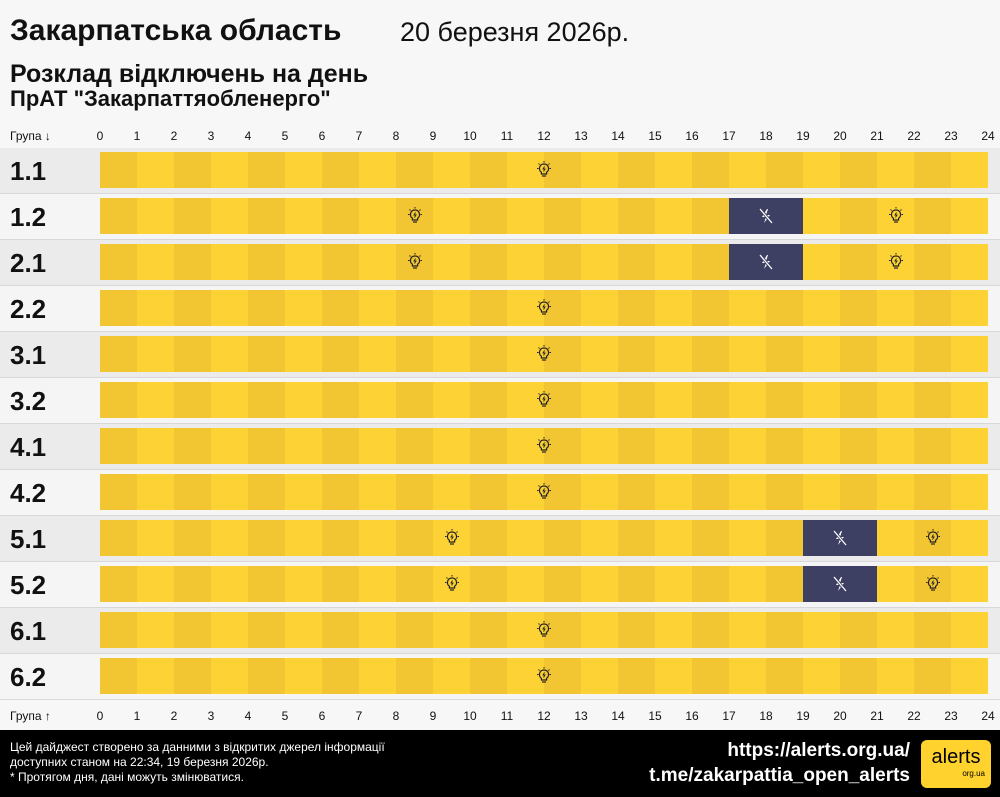 This screenshot has width=1000, height=797. Describe the element at coordinates (30, 136) in the screenshot. I see `group-label-top: Група ↓` at that location.